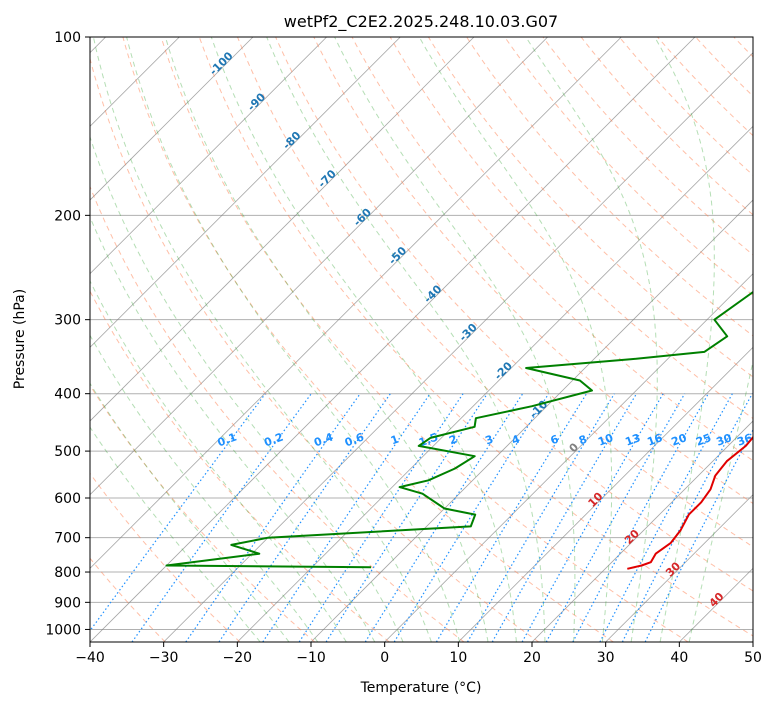 Image resolution: width=775 pixels, height=708 pixels. What do you see at coordinates (67, 334) in the screenshot?
I see `y-axis-ticks: 1000 900 800 700 600 500 400 300 200 100` at bounding box center [67, 334].